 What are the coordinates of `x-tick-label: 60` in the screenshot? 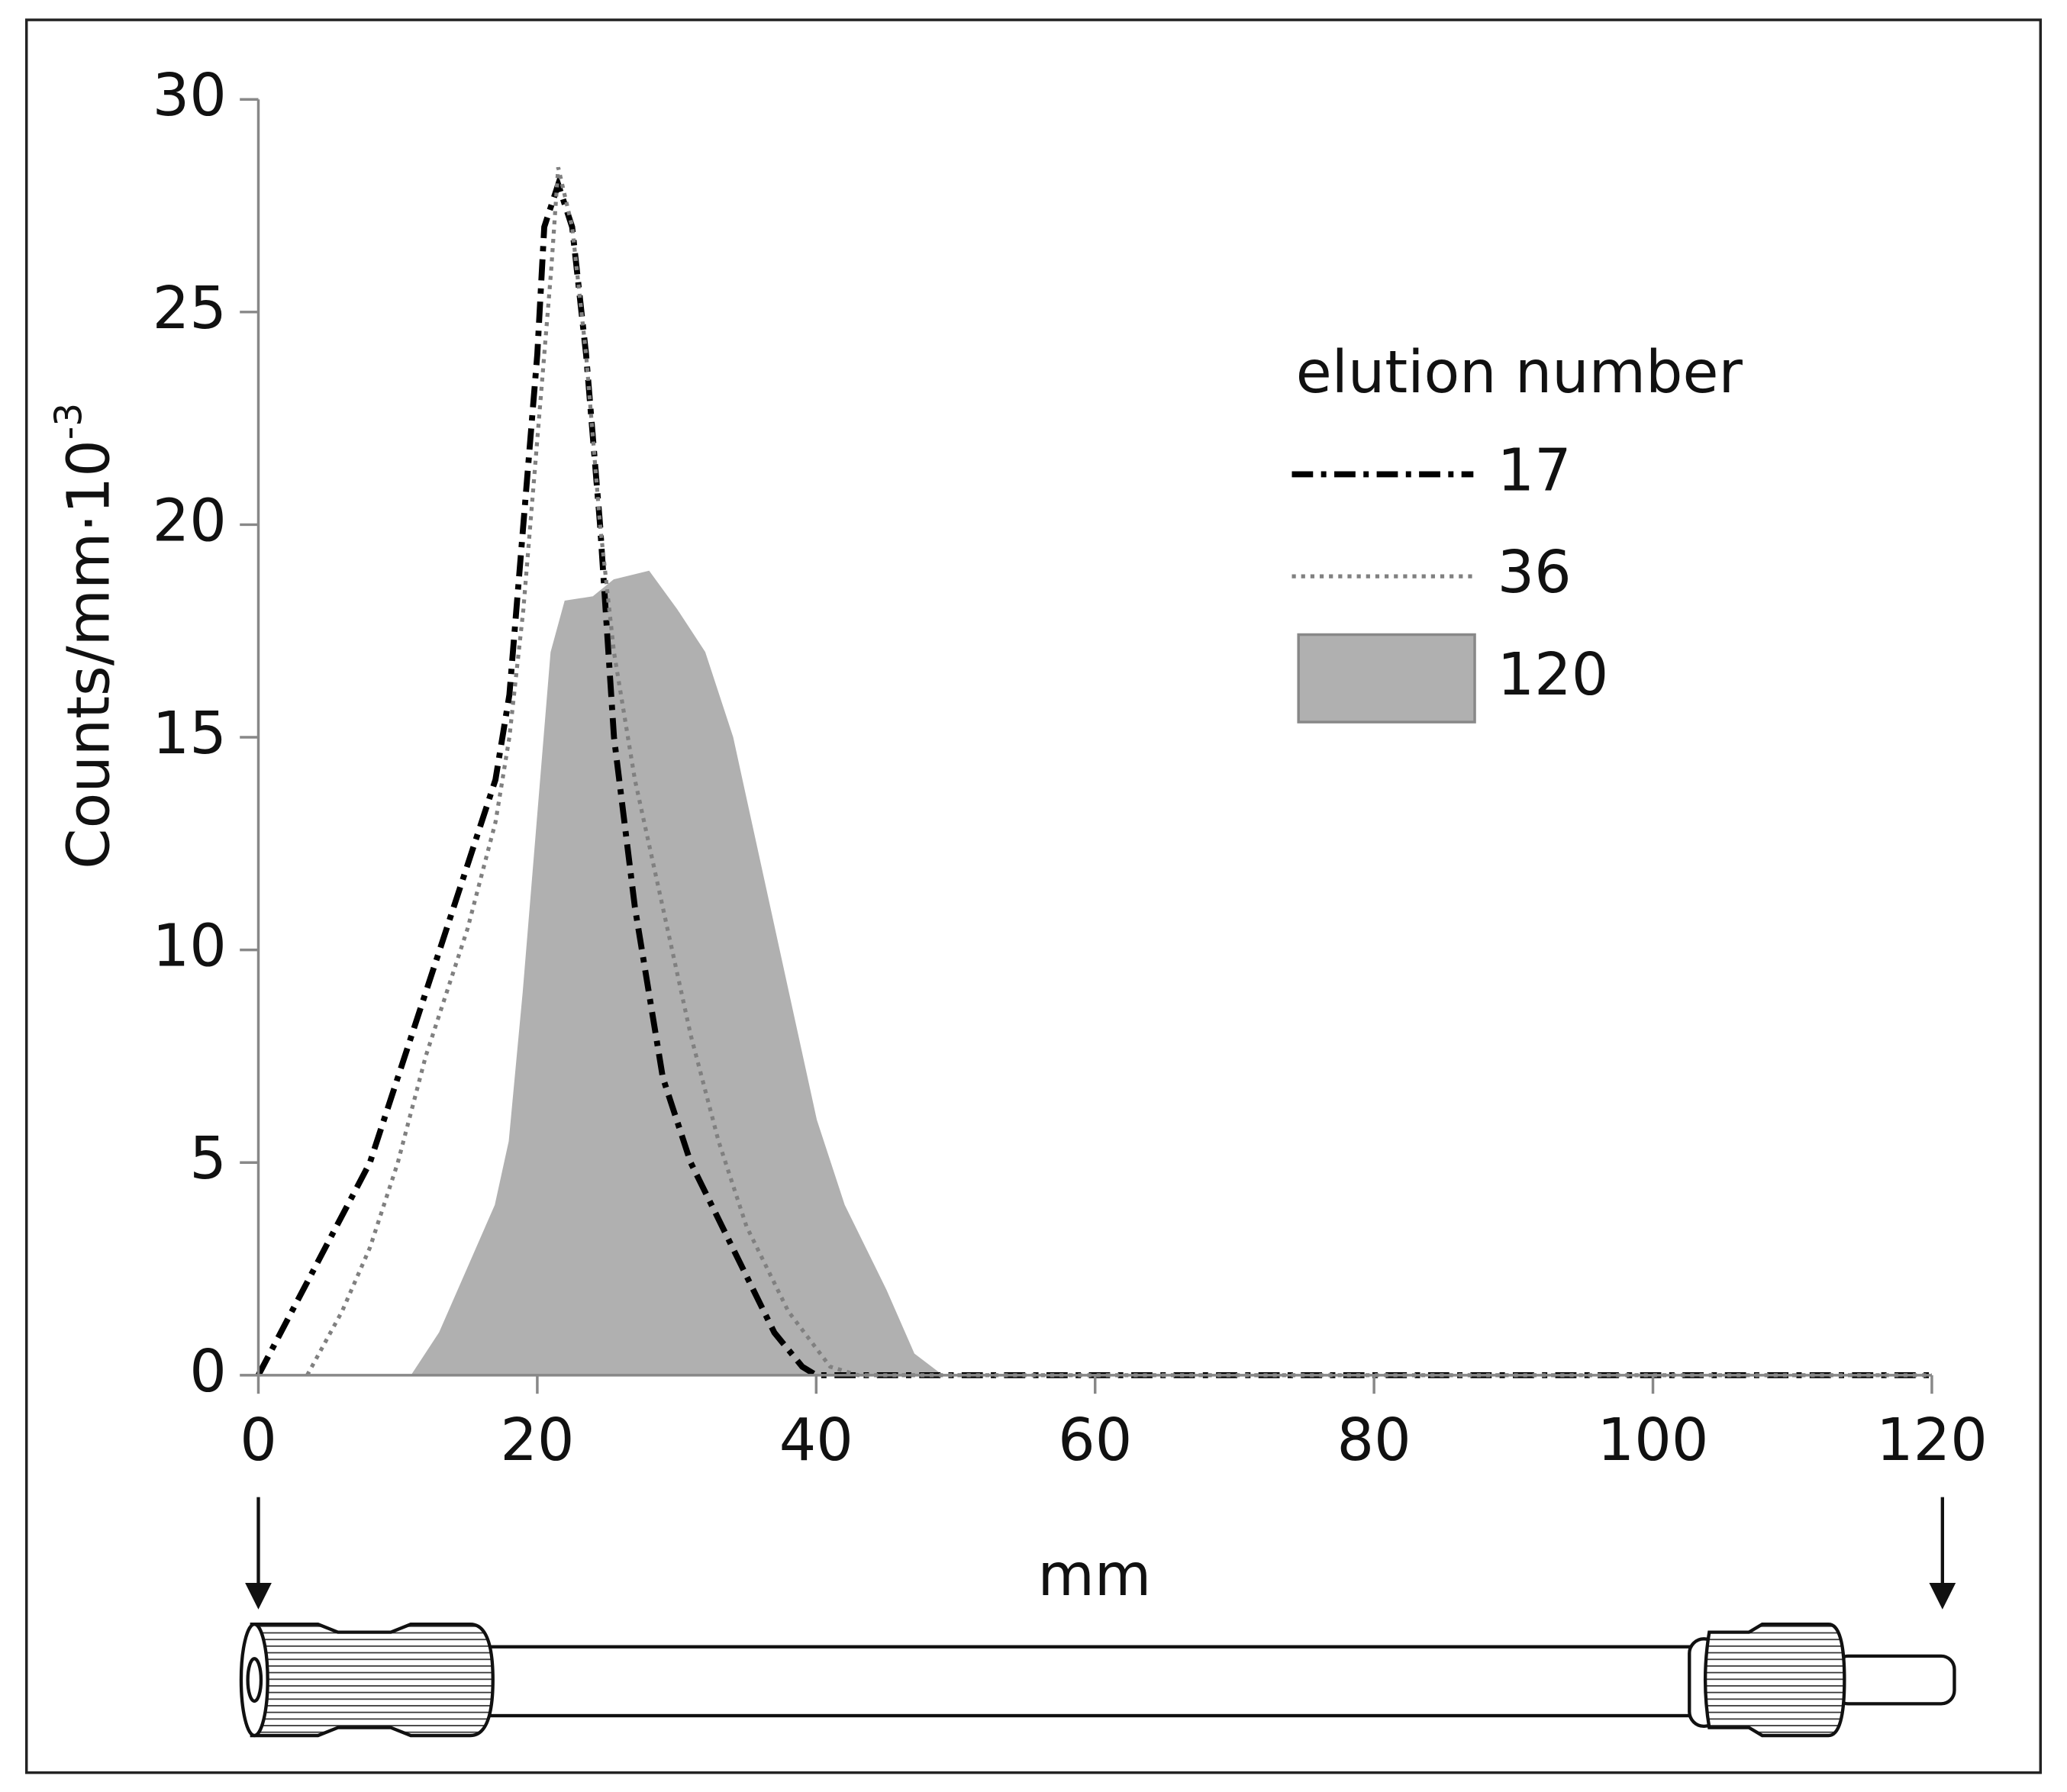 It's located at (1095, 1441).